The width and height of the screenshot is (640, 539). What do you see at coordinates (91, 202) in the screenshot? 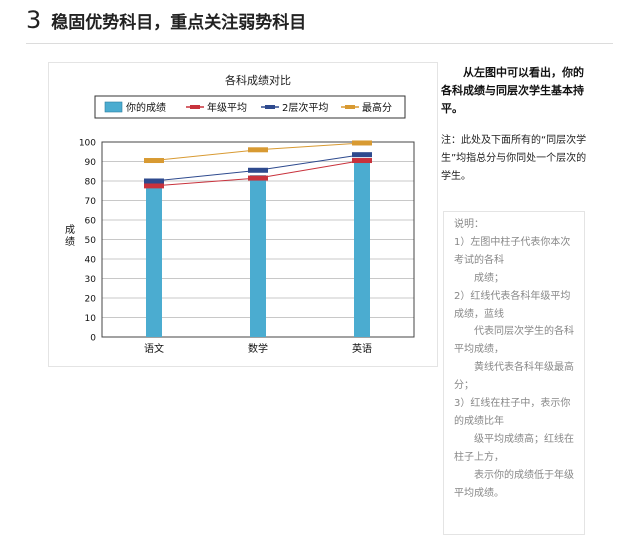
I see `y-tick-label: 70` at bounding box center [91, 202].